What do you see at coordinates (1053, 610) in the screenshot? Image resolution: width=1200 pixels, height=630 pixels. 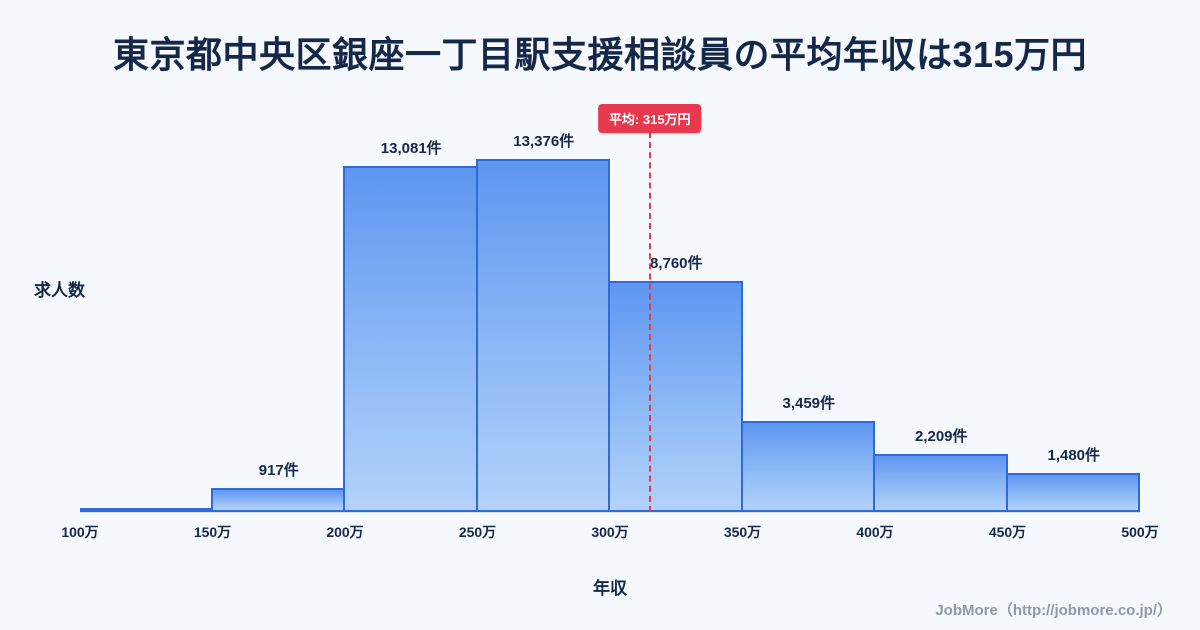 I see `source-credit: JobMore（http://jobmore.co.jp/）` at bounding box center [1053, 610].